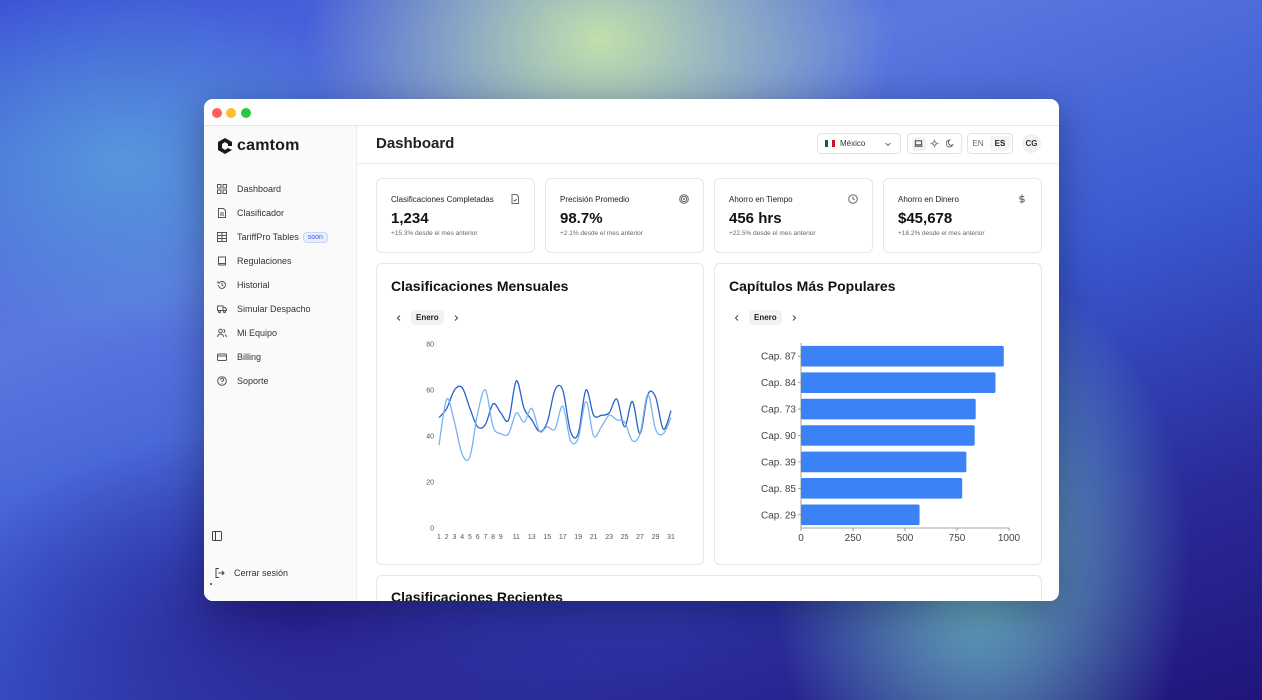 The image size is (1262, 700). Describe the element at coordinates (708, 145) in the screenshot. I see `header: Dashboard México EN ES` at that location.